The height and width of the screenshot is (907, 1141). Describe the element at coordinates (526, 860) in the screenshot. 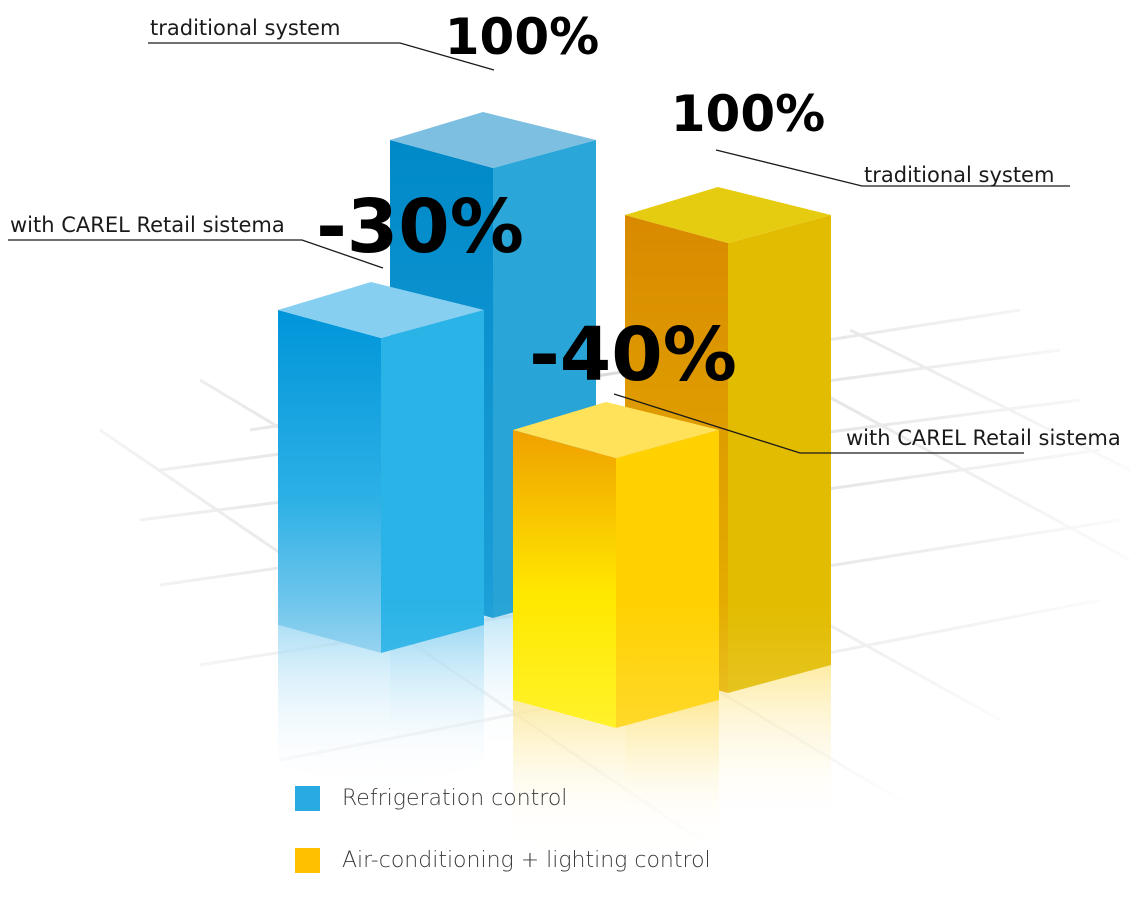

I see `legend-label-air-conditioning: Air-conditioning + lighting control` at that location.